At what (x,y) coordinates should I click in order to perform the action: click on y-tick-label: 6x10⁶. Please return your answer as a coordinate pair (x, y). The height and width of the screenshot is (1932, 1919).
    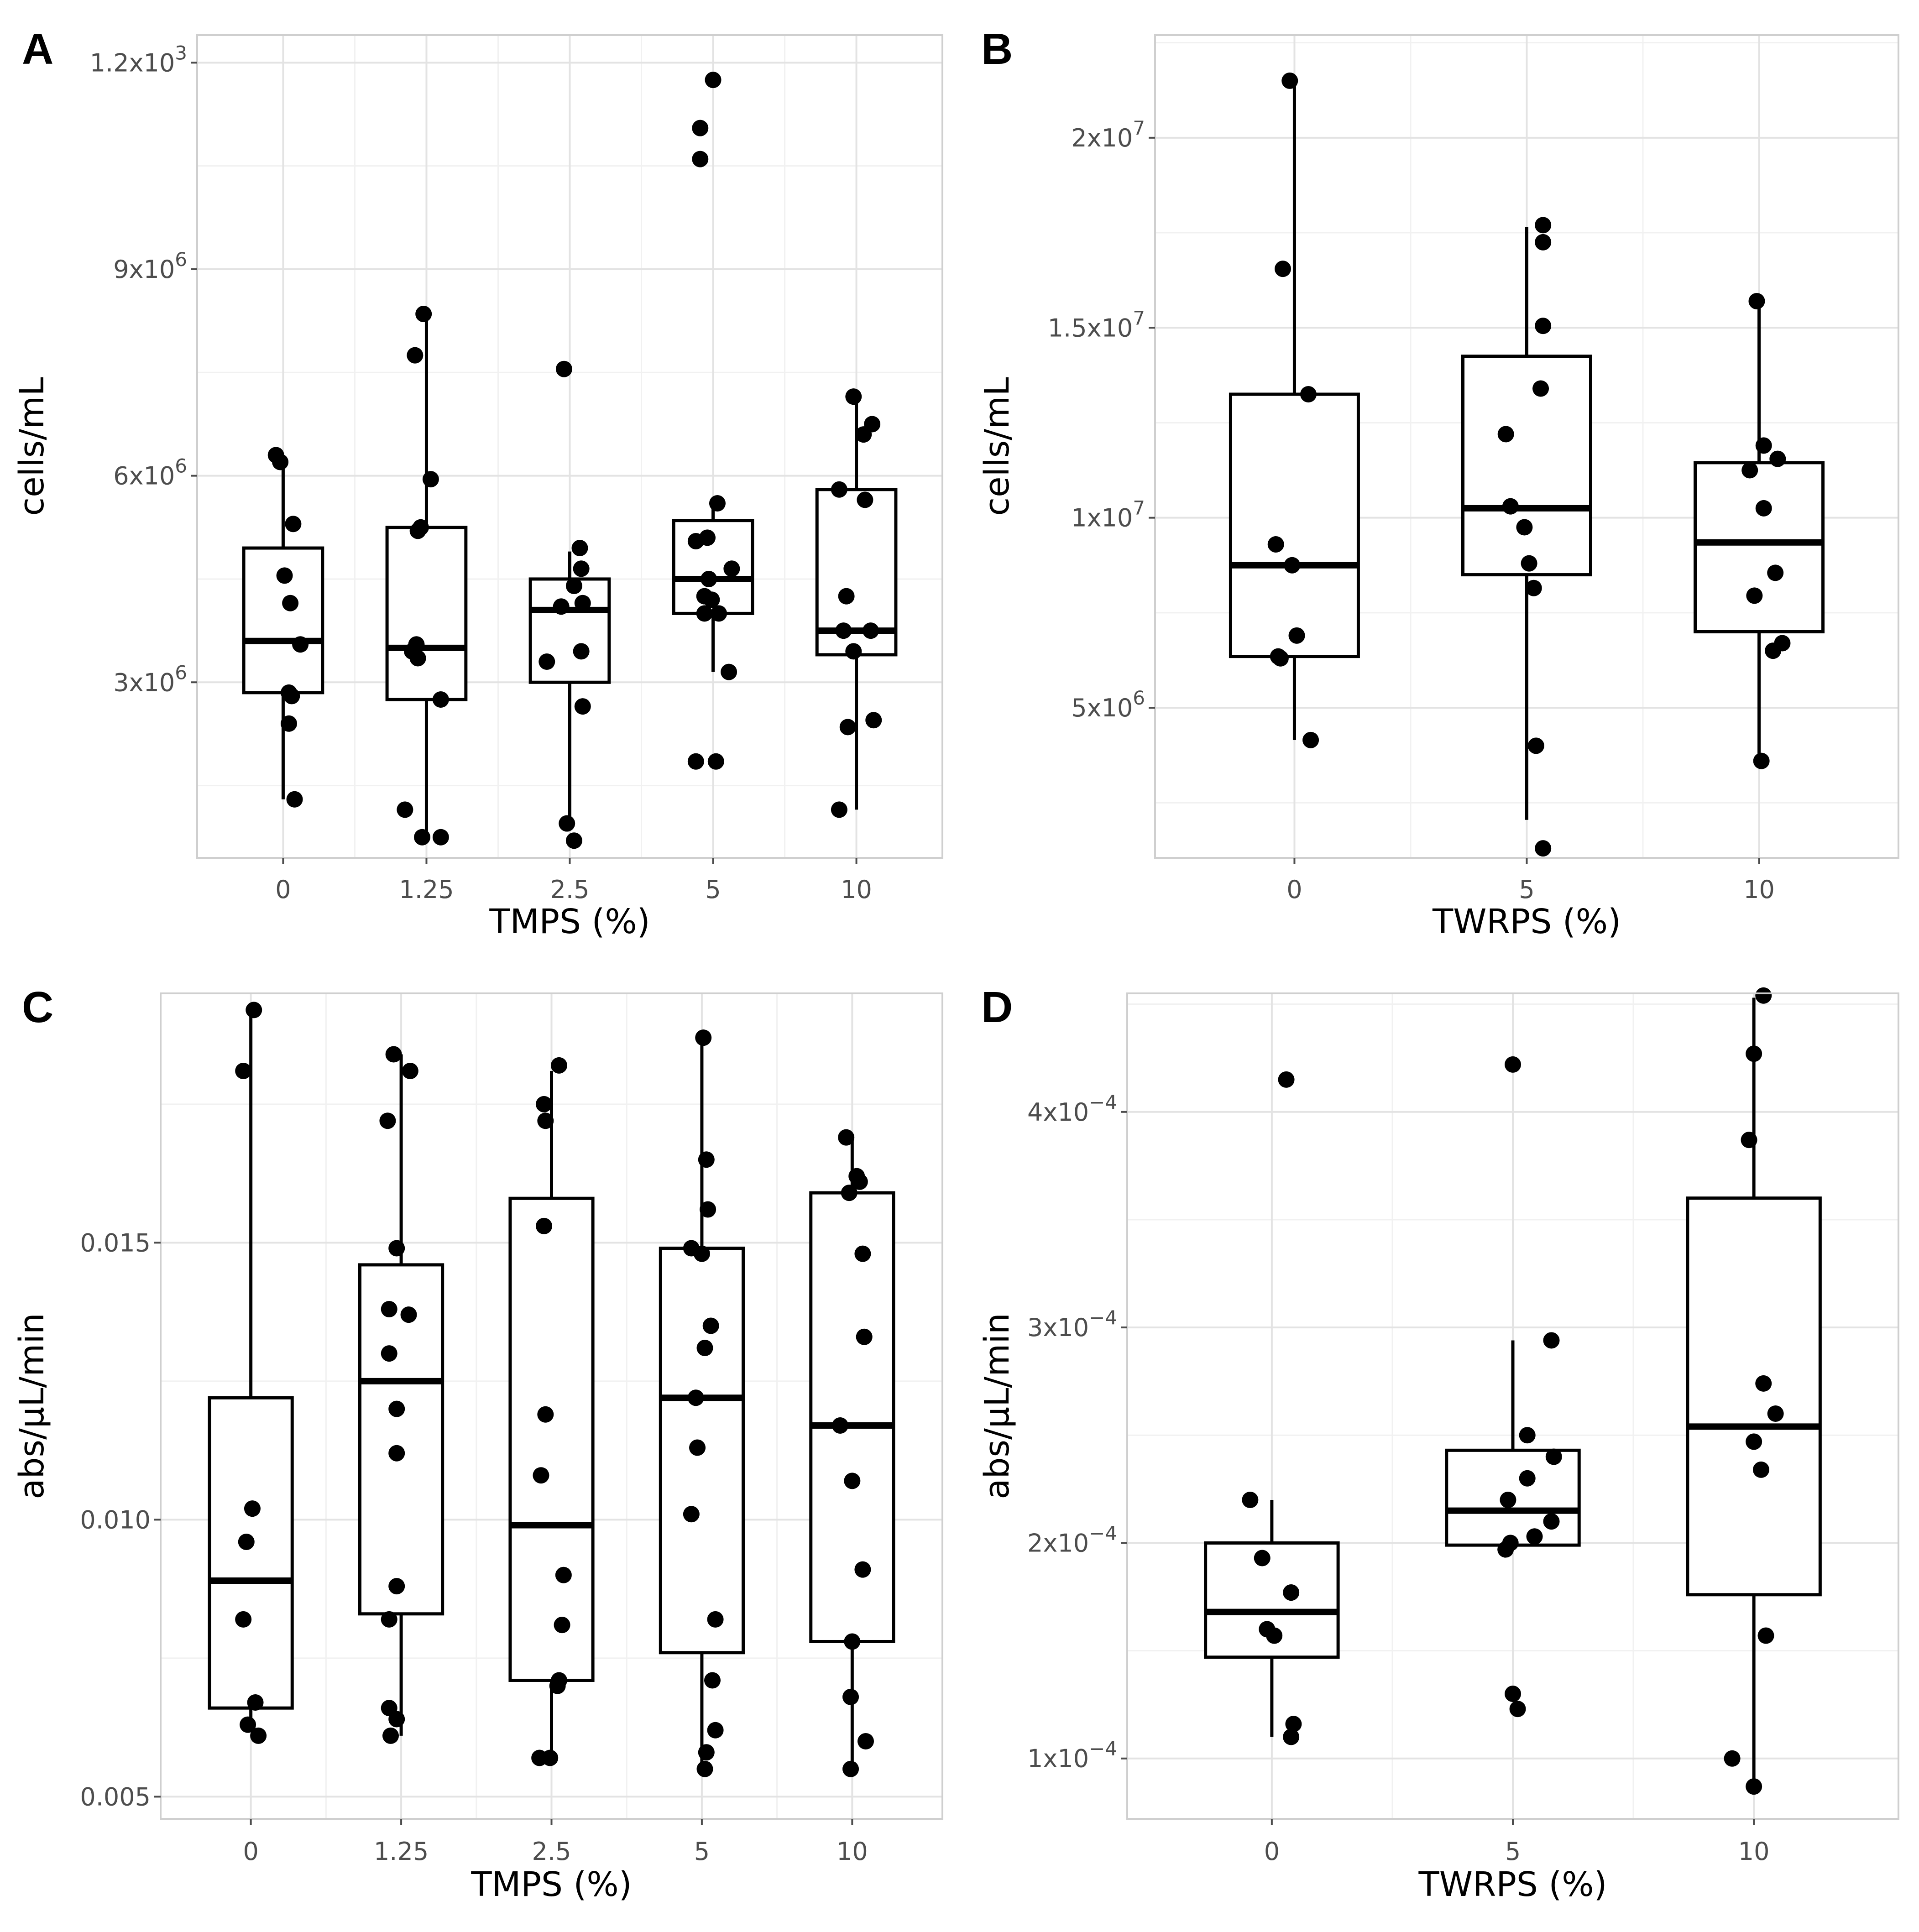
    Looking at the image, I should click on (150, 473).